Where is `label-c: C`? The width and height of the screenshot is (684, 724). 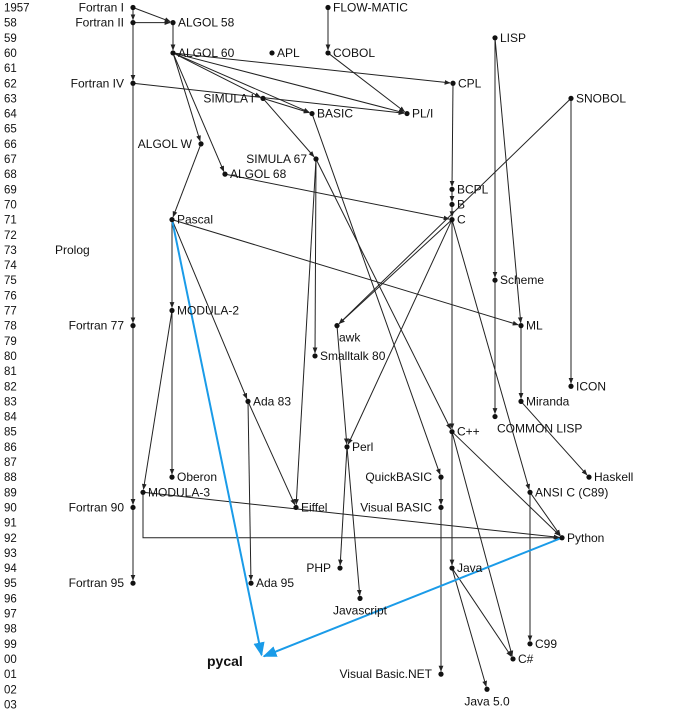
label-c: C is located at coordinates (461, 220).